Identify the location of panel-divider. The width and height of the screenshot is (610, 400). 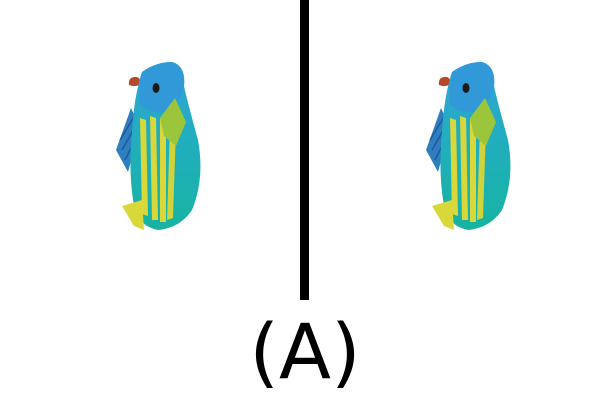
(304, 150).